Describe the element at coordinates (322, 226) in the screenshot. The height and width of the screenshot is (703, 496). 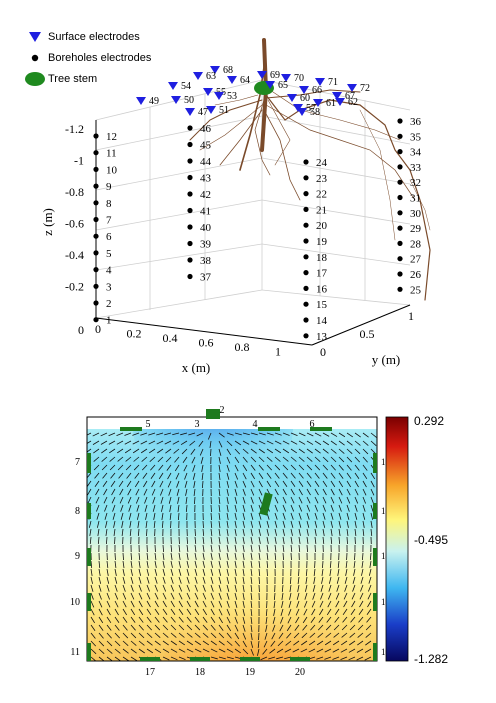
I see `borehole-label: 20` at that location.